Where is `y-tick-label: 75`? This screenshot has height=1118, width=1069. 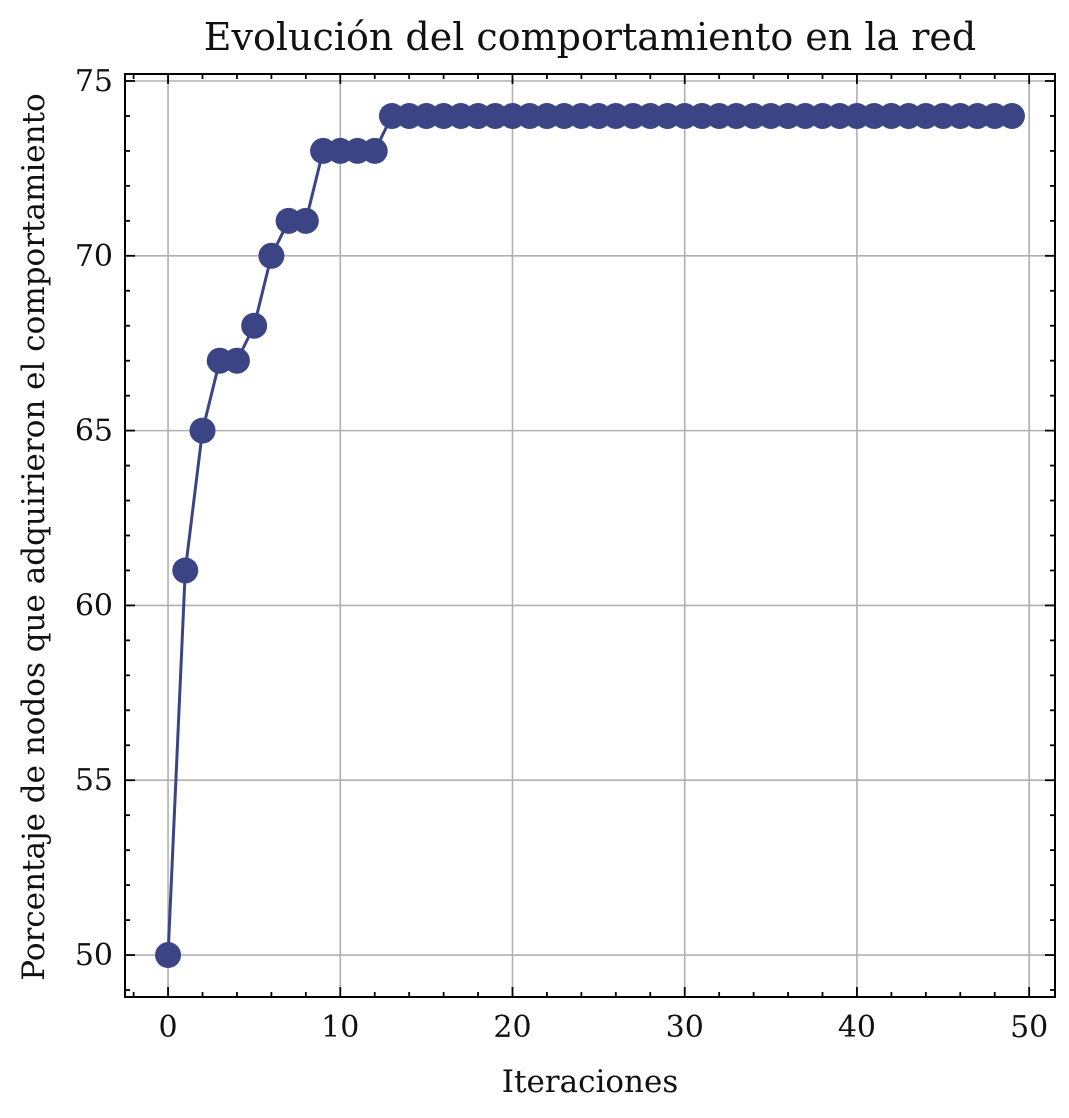 y-tick-label: 75 is located at coordinates (94, 81).